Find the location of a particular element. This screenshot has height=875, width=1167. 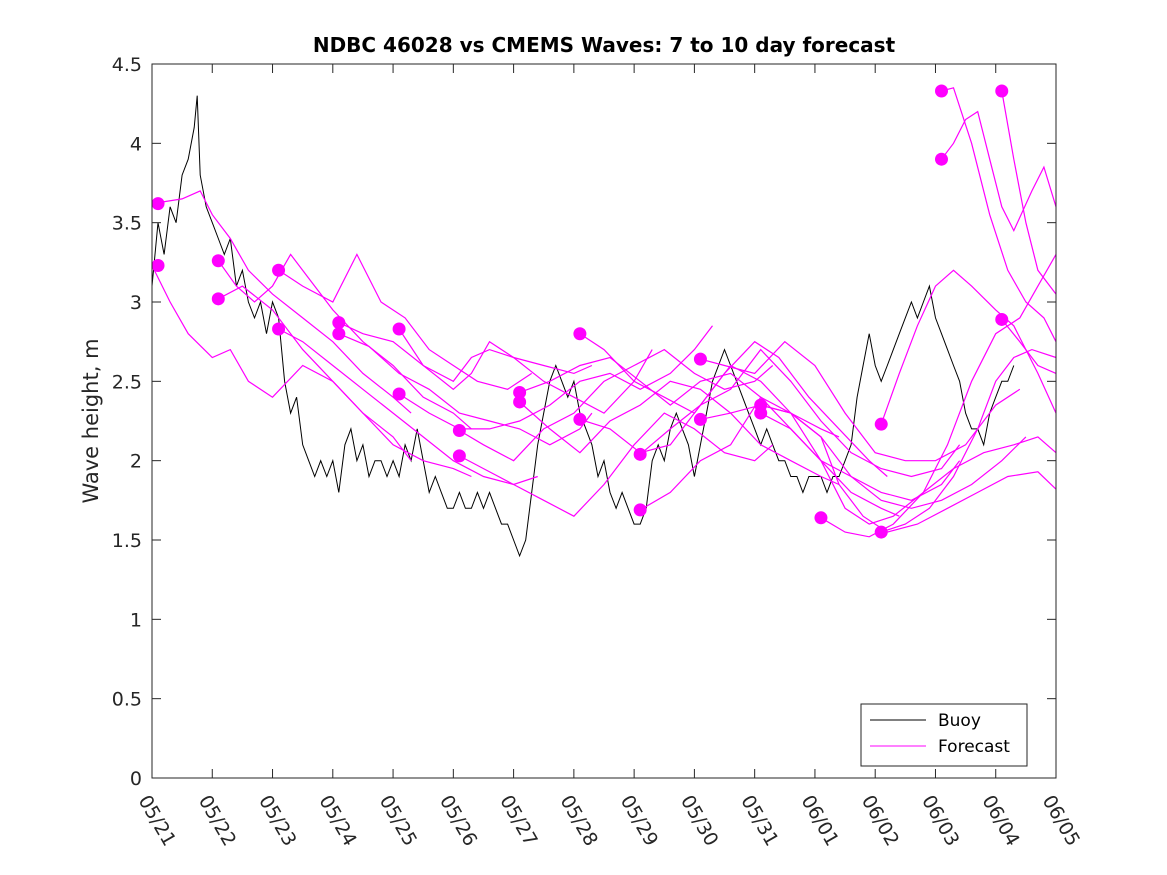

y-tick-label: 1.5 is located at coordinates (127, 541).